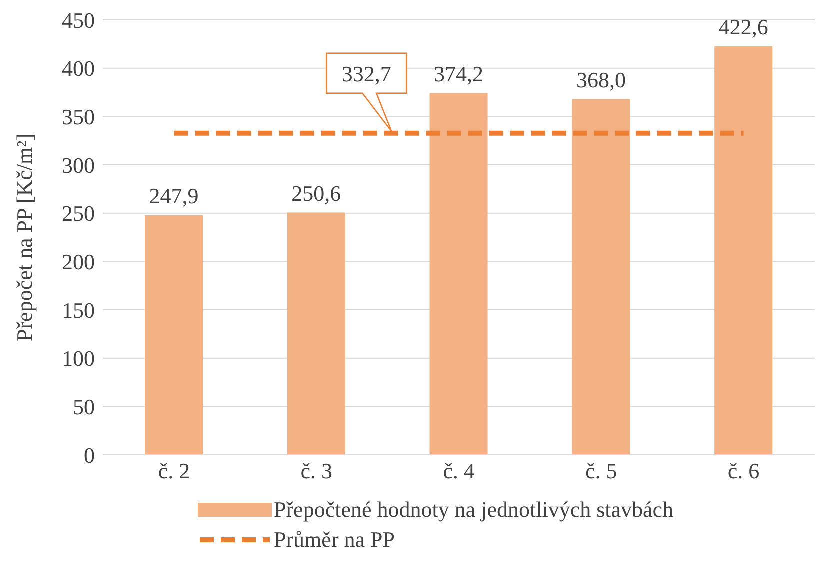 Image resolution: width=833 pixels, height=563 pixels. I want to click on data-label: 368,0, so click(601, 79).